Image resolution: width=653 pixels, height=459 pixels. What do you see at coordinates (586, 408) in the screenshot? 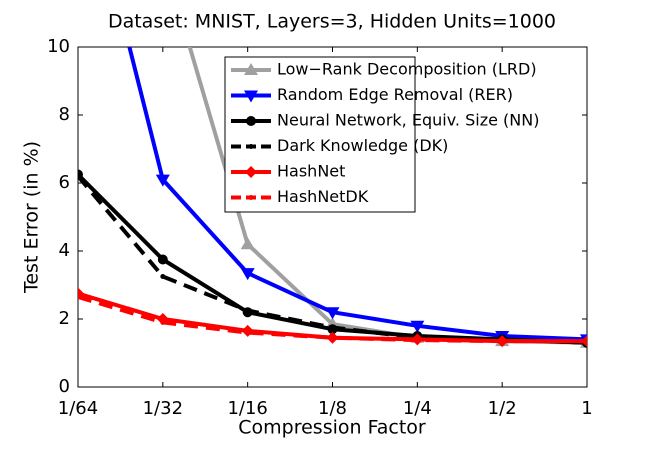
I see `x-tick-label: 1` at bounding box center [586, 408].